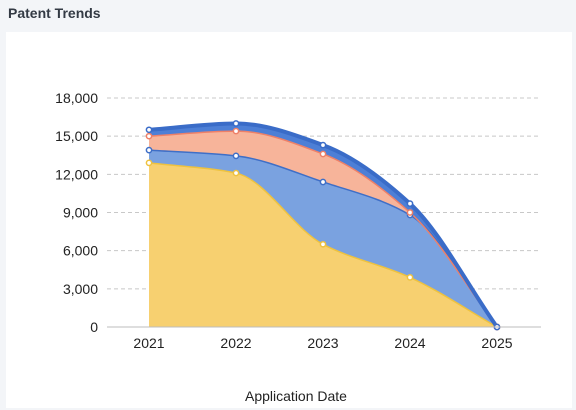  I want to click on y-tick-label: 0, so click(94, 327).